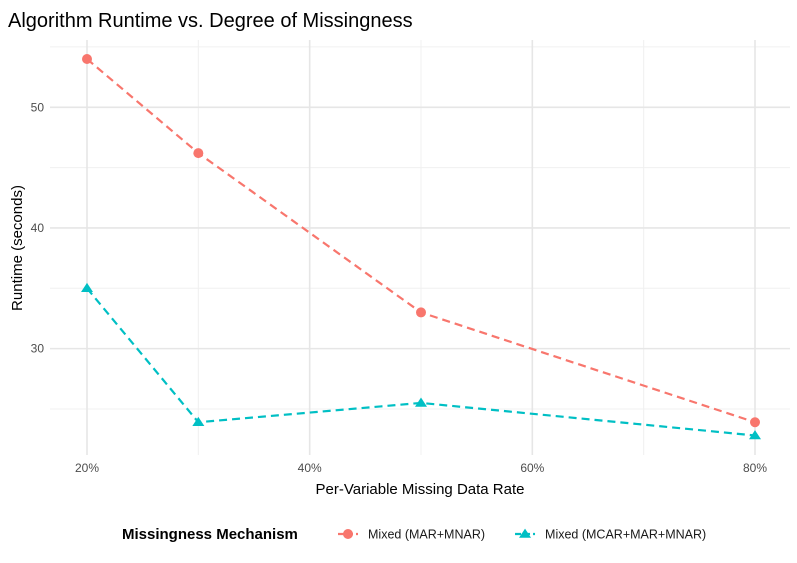 The image size is (797, 563). I want to click on legend-title: Missingness Mechanism, so click(210, 534).